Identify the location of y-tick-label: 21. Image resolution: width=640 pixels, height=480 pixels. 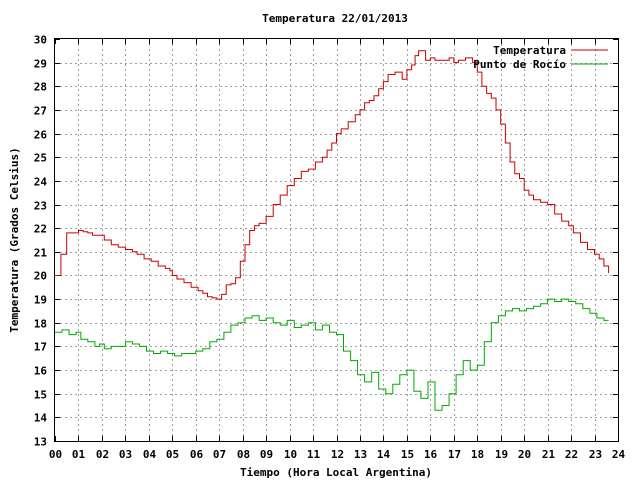
(41, 253).